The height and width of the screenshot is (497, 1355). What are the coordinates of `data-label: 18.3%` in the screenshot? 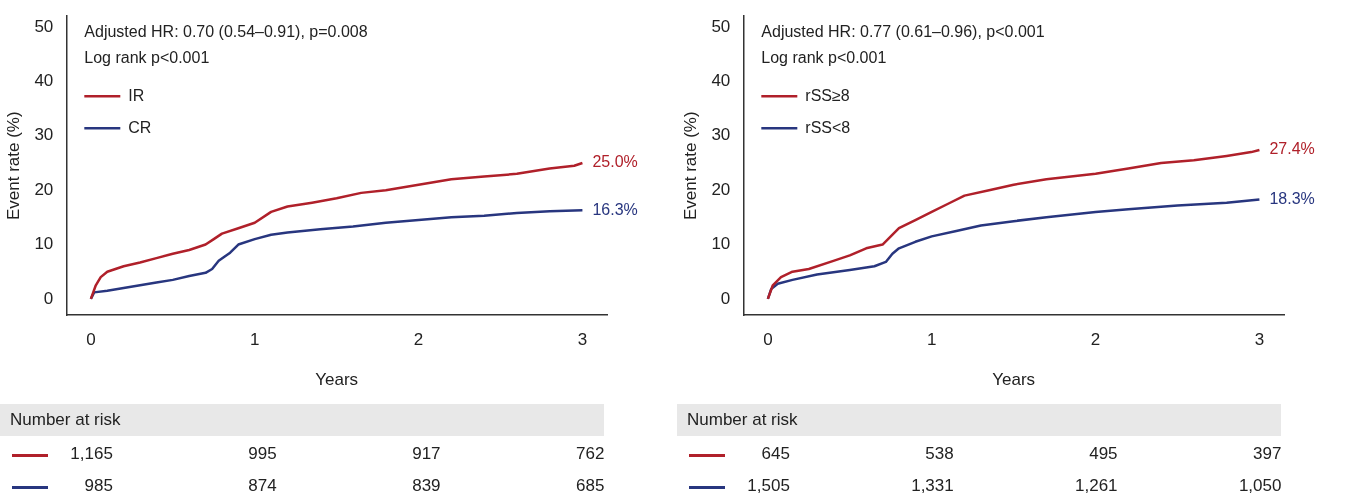 It's located at (1292, 198).